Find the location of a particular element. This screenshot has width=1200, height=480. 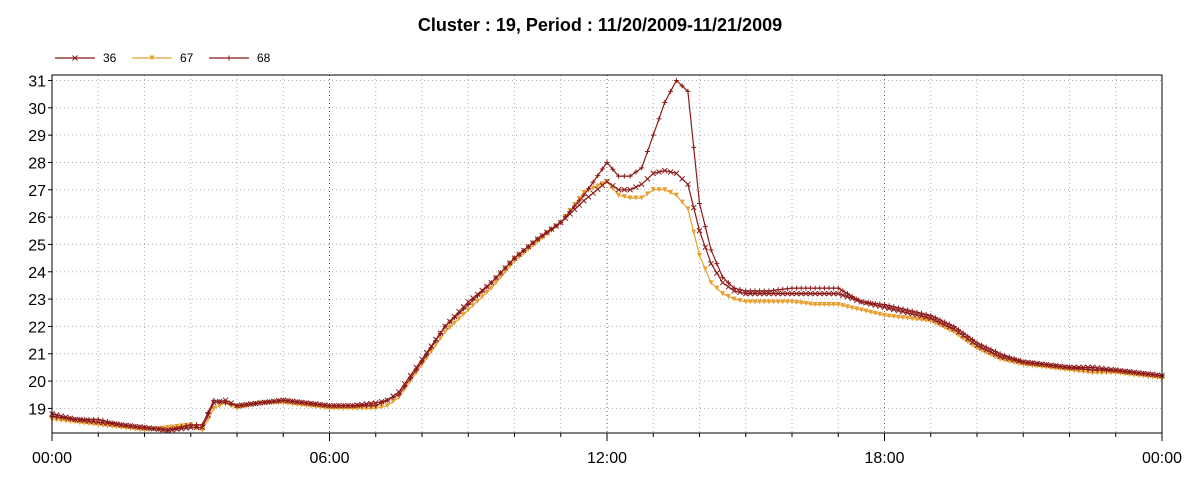

legend-swatch-marker is located at coordinates (229, 58).